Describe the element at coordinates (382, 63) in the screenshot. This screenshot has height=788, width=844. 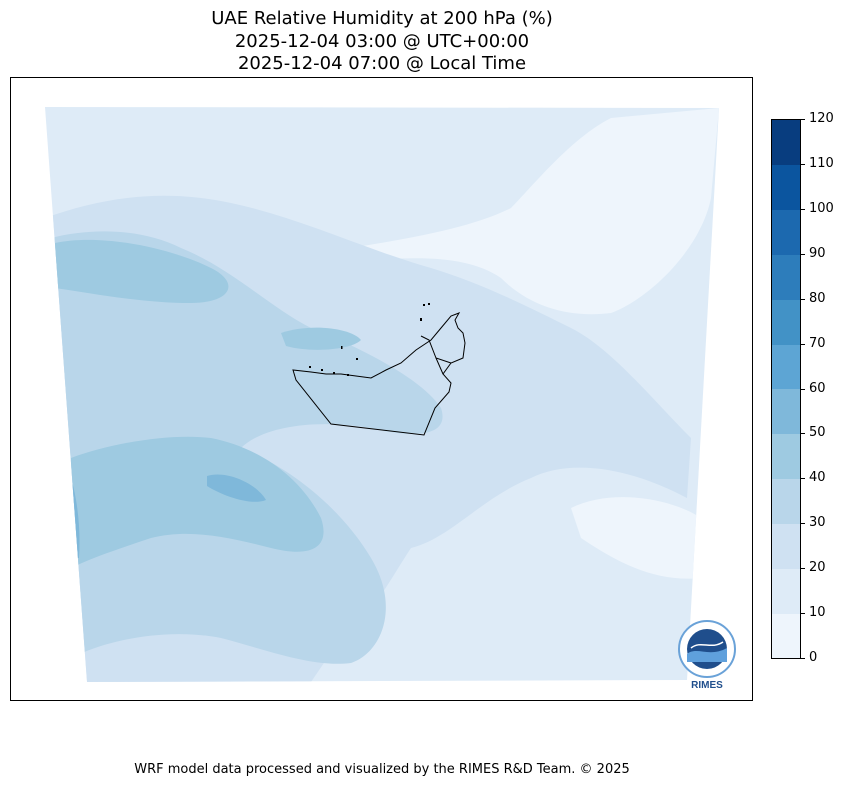
I see `local-time: 2025-12-04 07:00 @ Local Time` at that location.